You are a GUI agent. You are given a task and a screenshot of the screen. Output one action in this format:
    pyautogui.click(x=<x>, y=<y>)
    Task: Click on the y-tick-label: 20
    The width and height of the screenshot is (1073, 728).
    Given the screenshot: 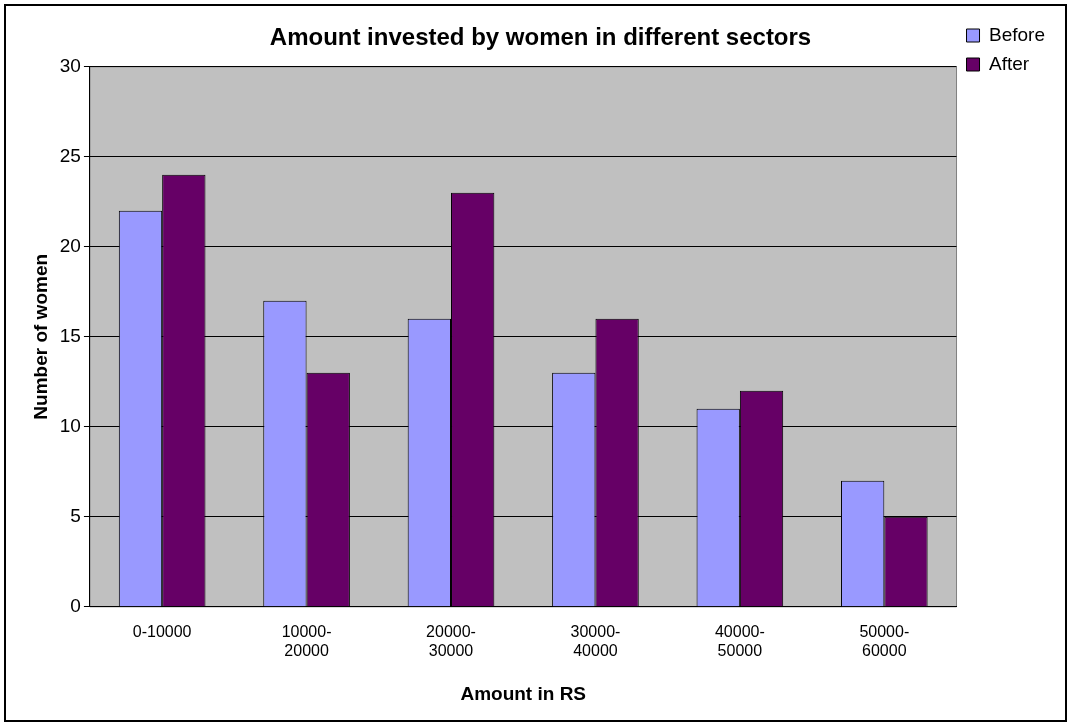 What is the action you would take?
    pyautogui.click(x=70, y=246)
    